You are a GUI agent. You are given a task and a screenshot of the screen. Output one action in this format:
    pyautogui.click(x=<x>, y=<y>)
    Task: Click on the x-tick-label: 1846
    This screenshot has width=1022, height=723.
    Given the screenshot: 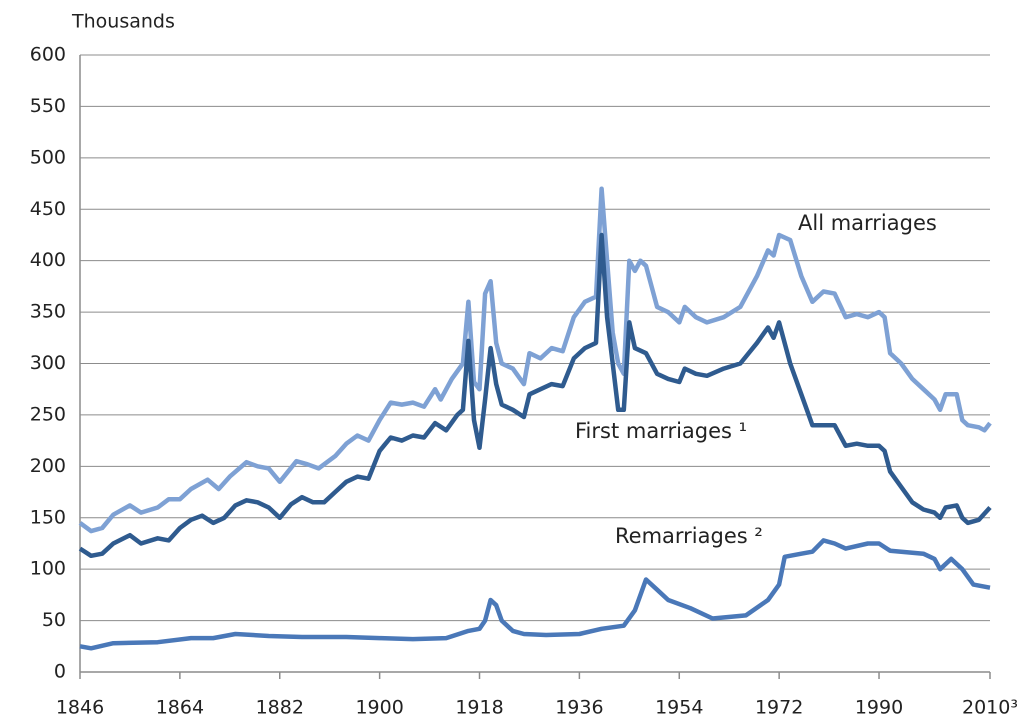 What is the action you would take?
    pyautogui.click(x=80, y=708)
    